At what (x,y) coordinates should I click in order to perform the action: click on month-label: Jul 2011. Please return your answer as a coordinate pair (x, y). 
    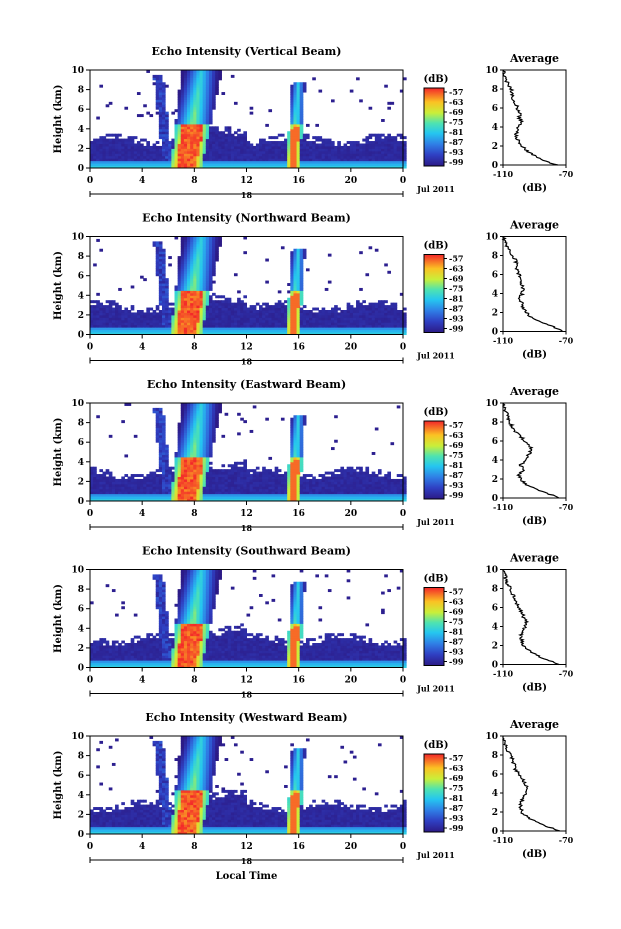
    Looking at the image, I should click on (435, 189).